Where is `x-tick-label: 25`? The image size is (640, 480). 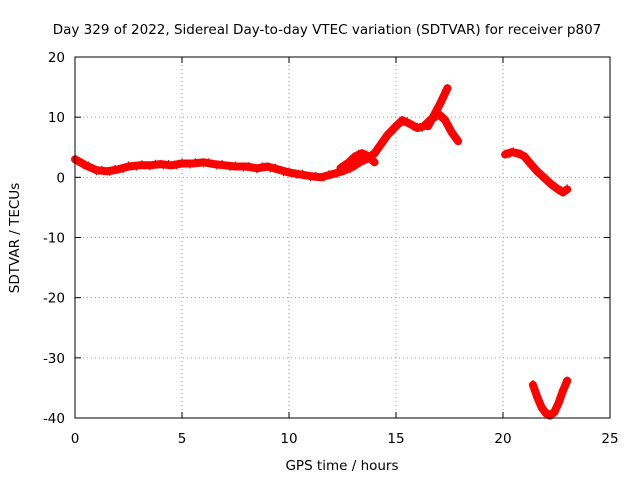 x-tick-label: 25 is located at coordinates (609, 439).